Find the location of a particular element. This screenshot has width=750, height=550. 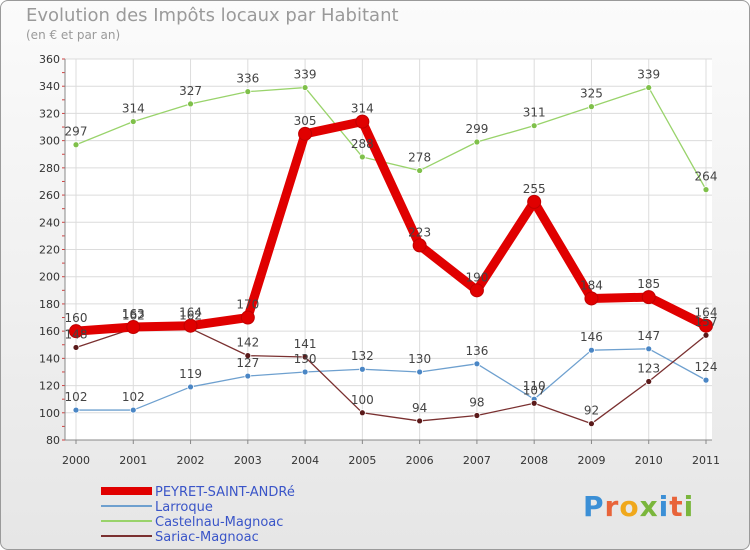

x-tick-label: 2003 is located at coordinates (248, 460).